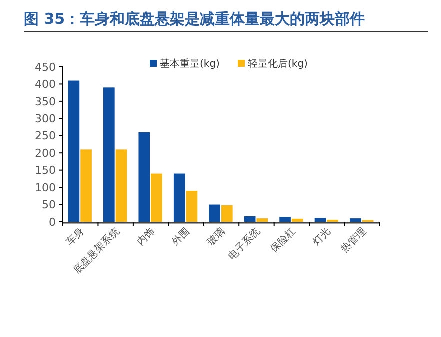 The image size is (441, 337). Describe the element at coordinates (45, 171) in the screenshot. I see `y-tick-label: 150` at that location.